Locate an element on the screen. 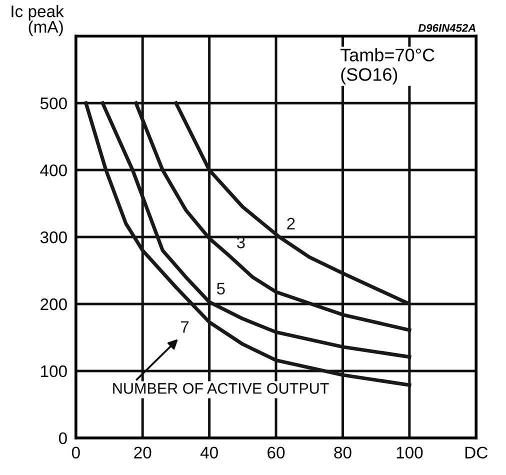  annotation: Tamb=70°C (SO16) is located at coordinates (387, 66).